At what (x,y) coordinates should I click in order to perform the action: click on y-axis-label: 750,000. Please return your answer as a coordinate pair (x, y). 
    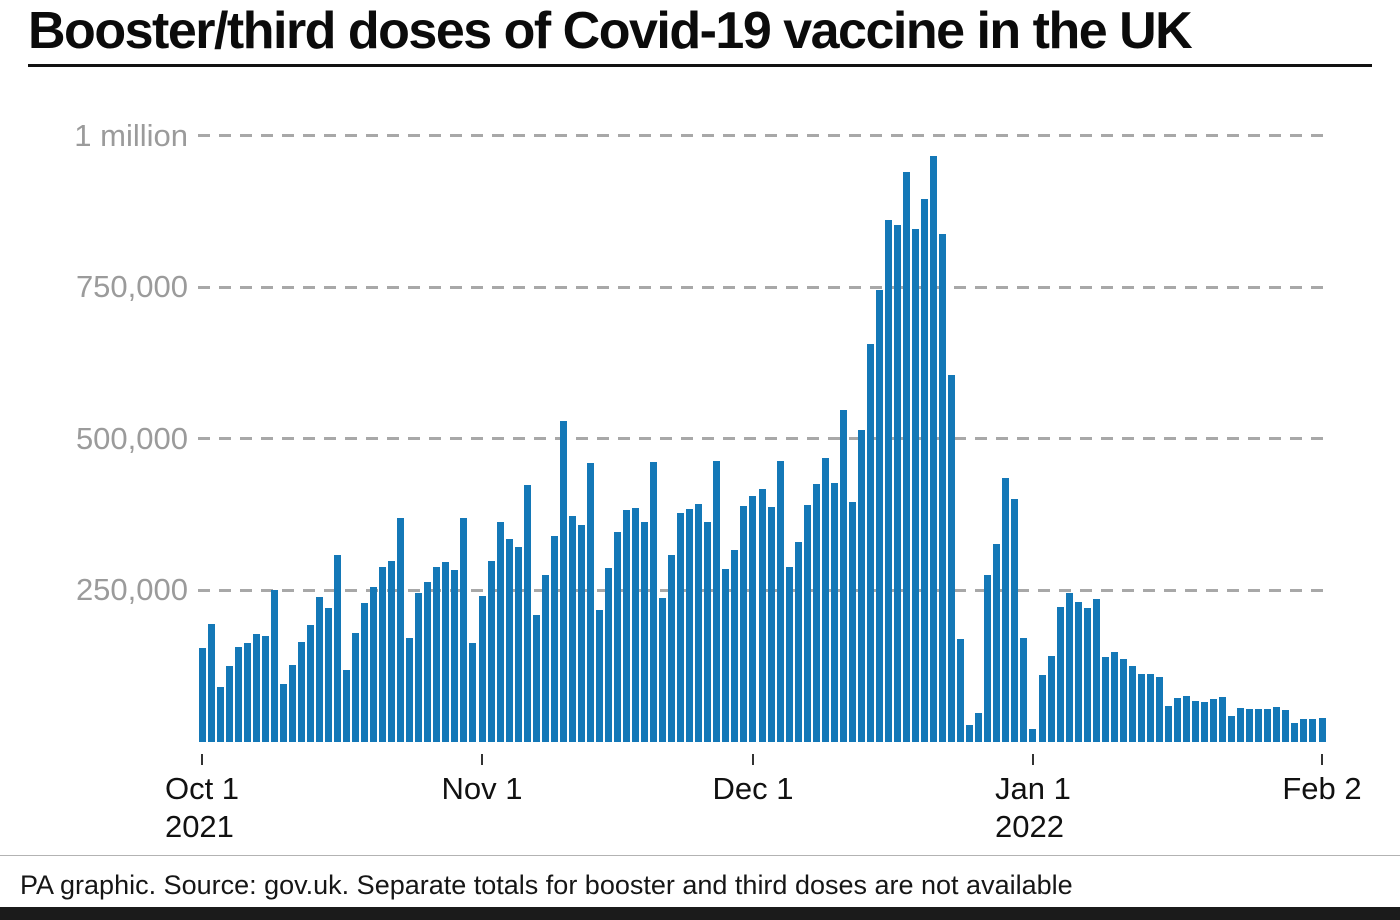
    Looking at the image, I should click on (131, 287).